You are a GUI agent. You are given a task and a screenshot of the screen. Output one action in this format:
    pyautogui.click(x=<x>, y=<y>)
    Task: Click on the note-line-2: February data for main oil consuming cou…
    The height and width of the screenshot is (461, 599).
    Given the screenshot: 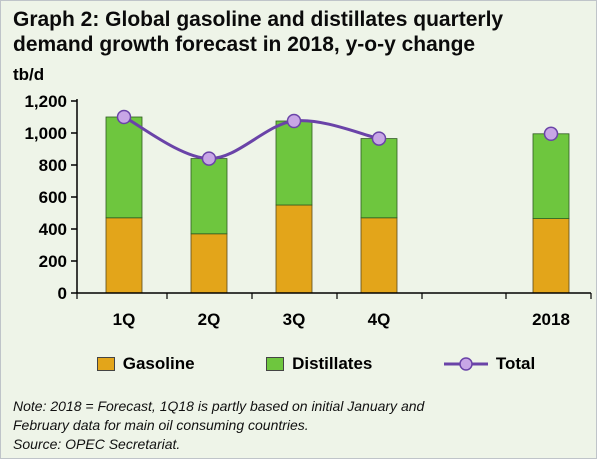 What is the action you would take?
    pyautogui.click(x=161, y=425)
    